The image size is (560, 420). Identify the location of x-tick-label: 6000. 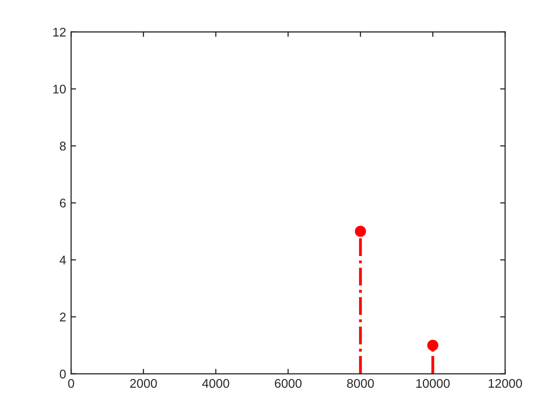
(288, 383).